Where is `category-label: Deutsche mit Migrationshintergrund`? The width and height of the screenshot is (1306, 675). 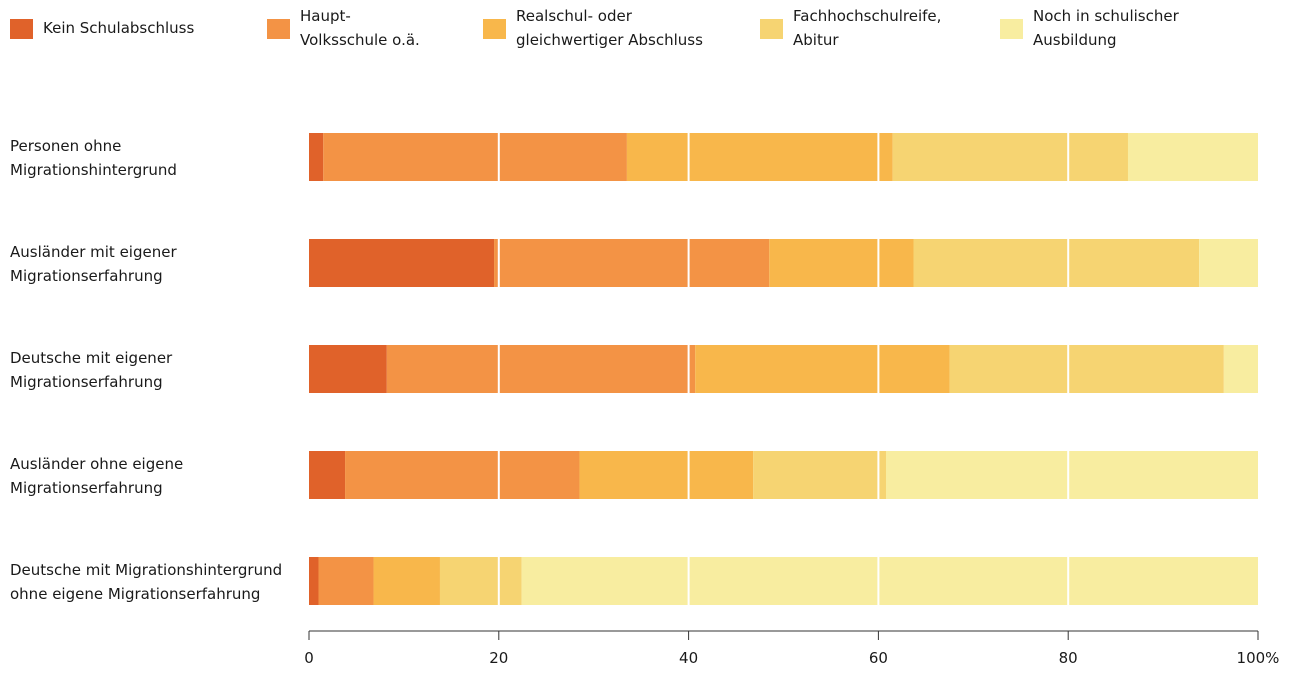
category-label: Deutsche mit Migrationshintergrund is located at coordinates (146, 570).